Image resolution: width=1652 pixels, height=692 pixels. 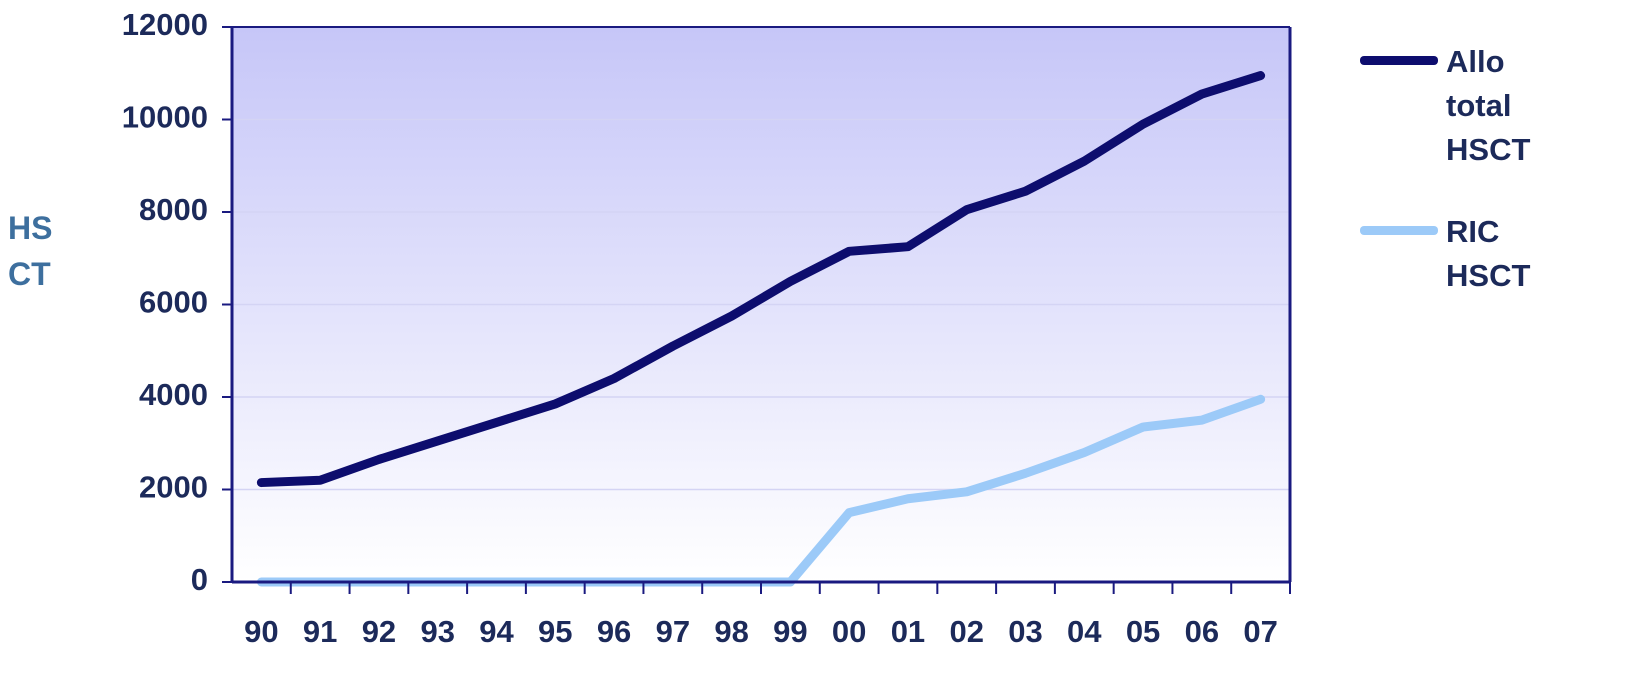 What do you see at coordinates (1202, 631) in the screenshot?
I see `x-tick-label: 06` at bounding box center [1202, 631].